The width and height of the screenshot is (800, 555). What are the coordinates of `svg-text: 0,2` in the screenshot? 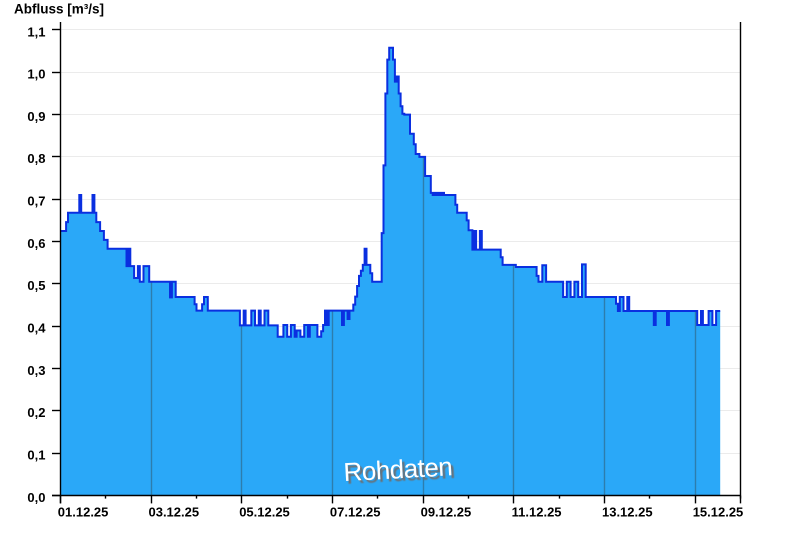 It's located at (36, 412).